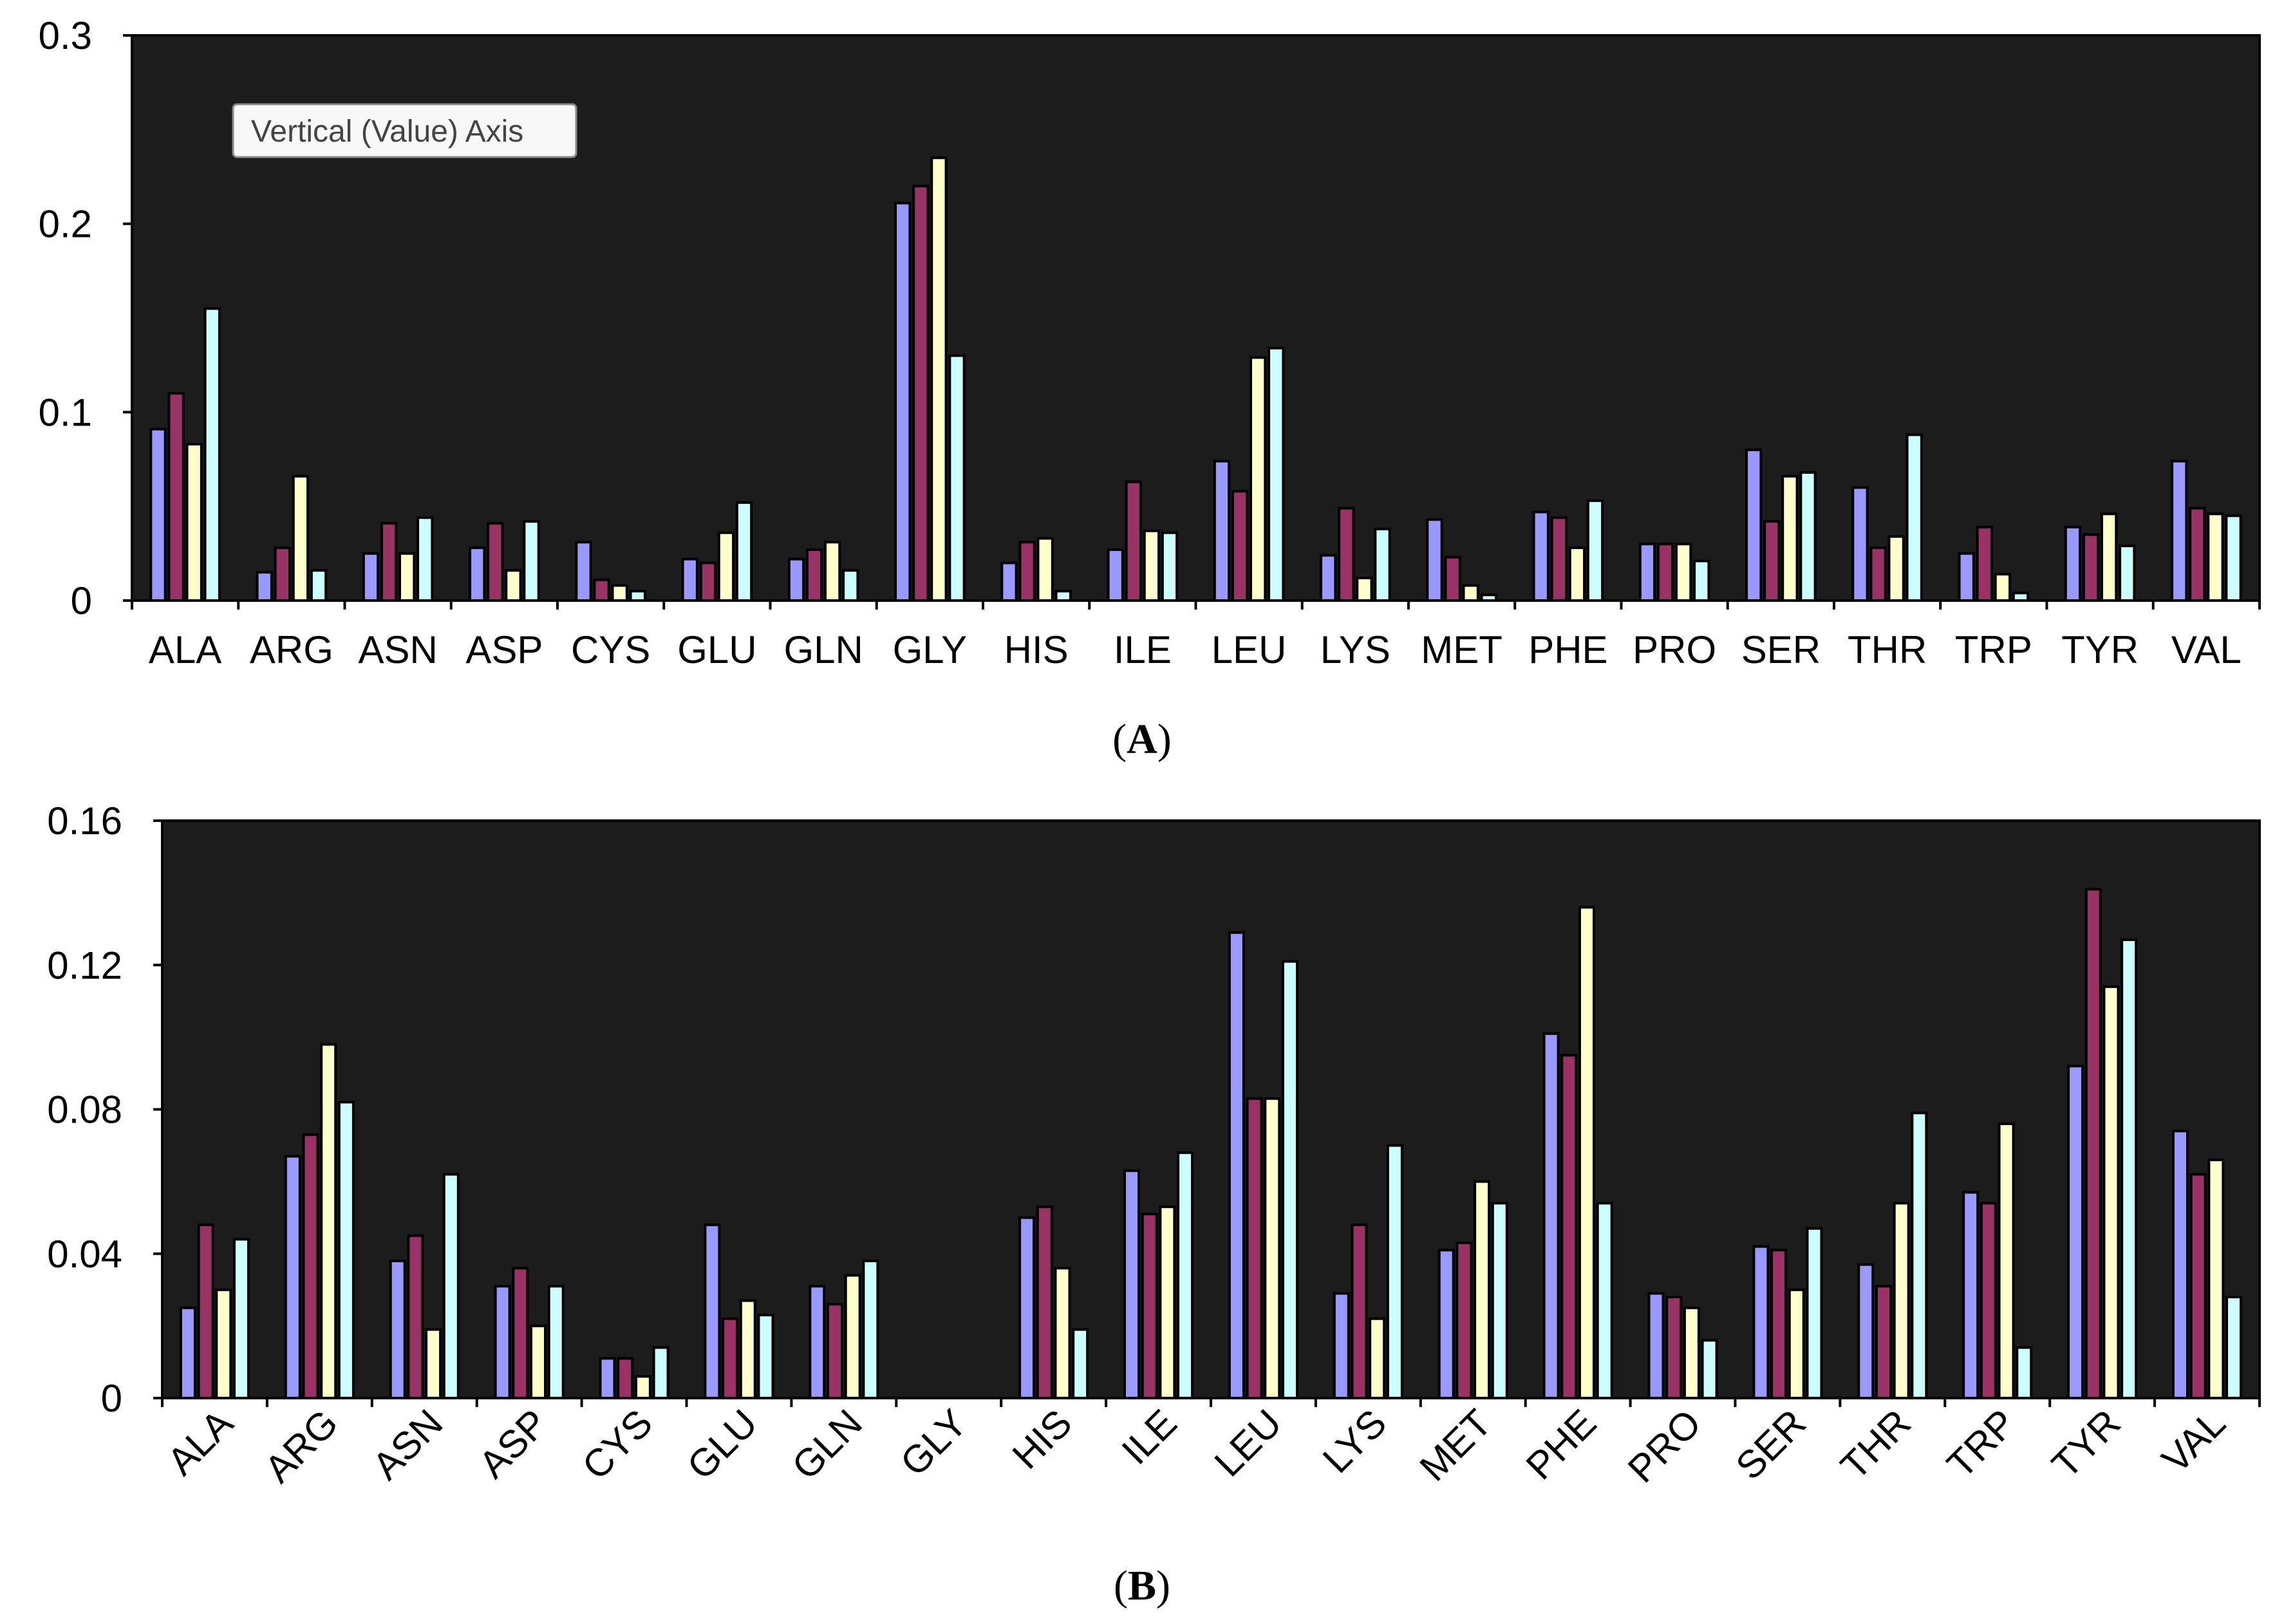  I want to click on x-tick-label-b-his: HIS, so click(1042, 1439).